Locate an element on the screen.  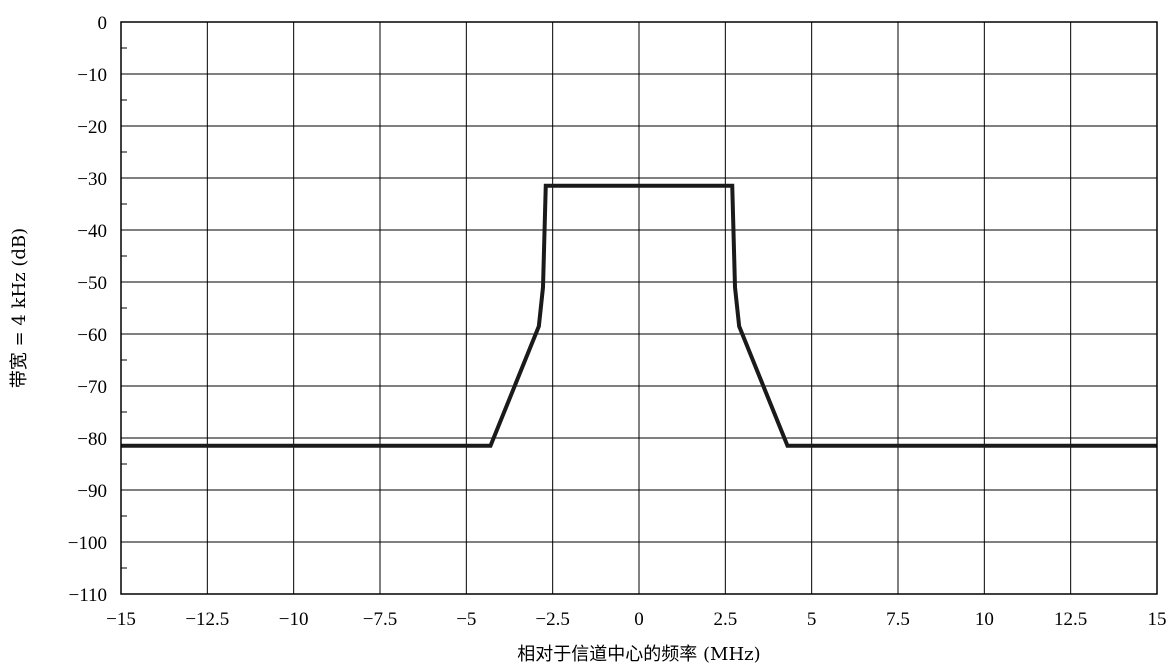
x-tick-label: 12.5 is located at coordinates (1070, 619).